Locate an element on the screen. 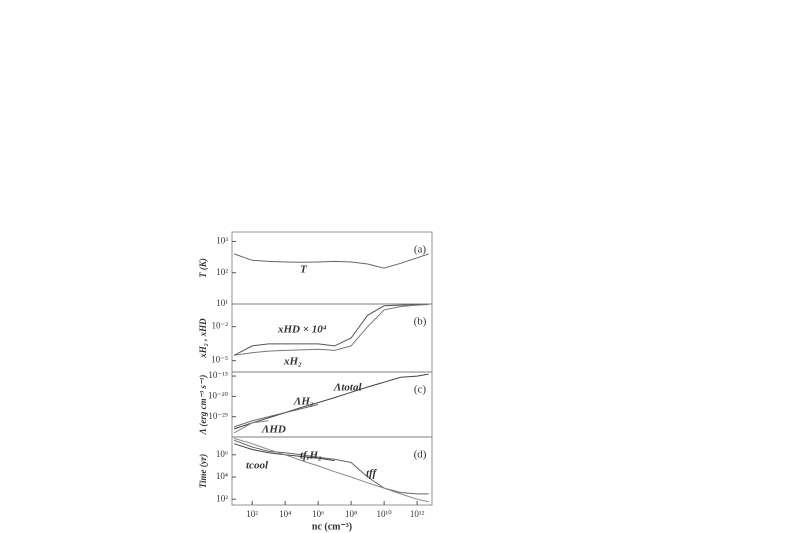 Image resolution: width=800 pixels, height=533 pixels. x-tick-label: 10⁸ is located at coordinates (351, 514).